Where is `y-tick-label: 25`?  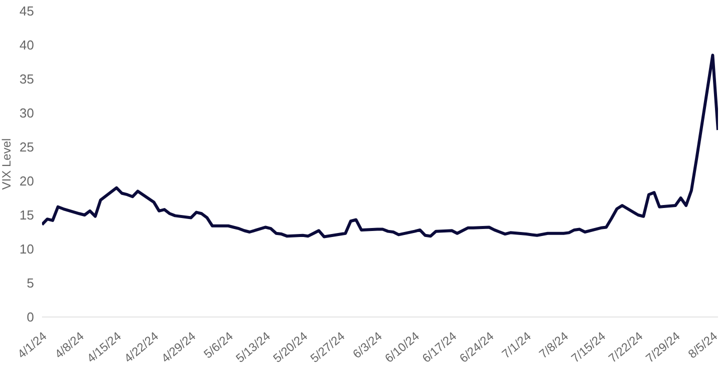 y-tick-label: 25 is located at coordinates (27, 147).